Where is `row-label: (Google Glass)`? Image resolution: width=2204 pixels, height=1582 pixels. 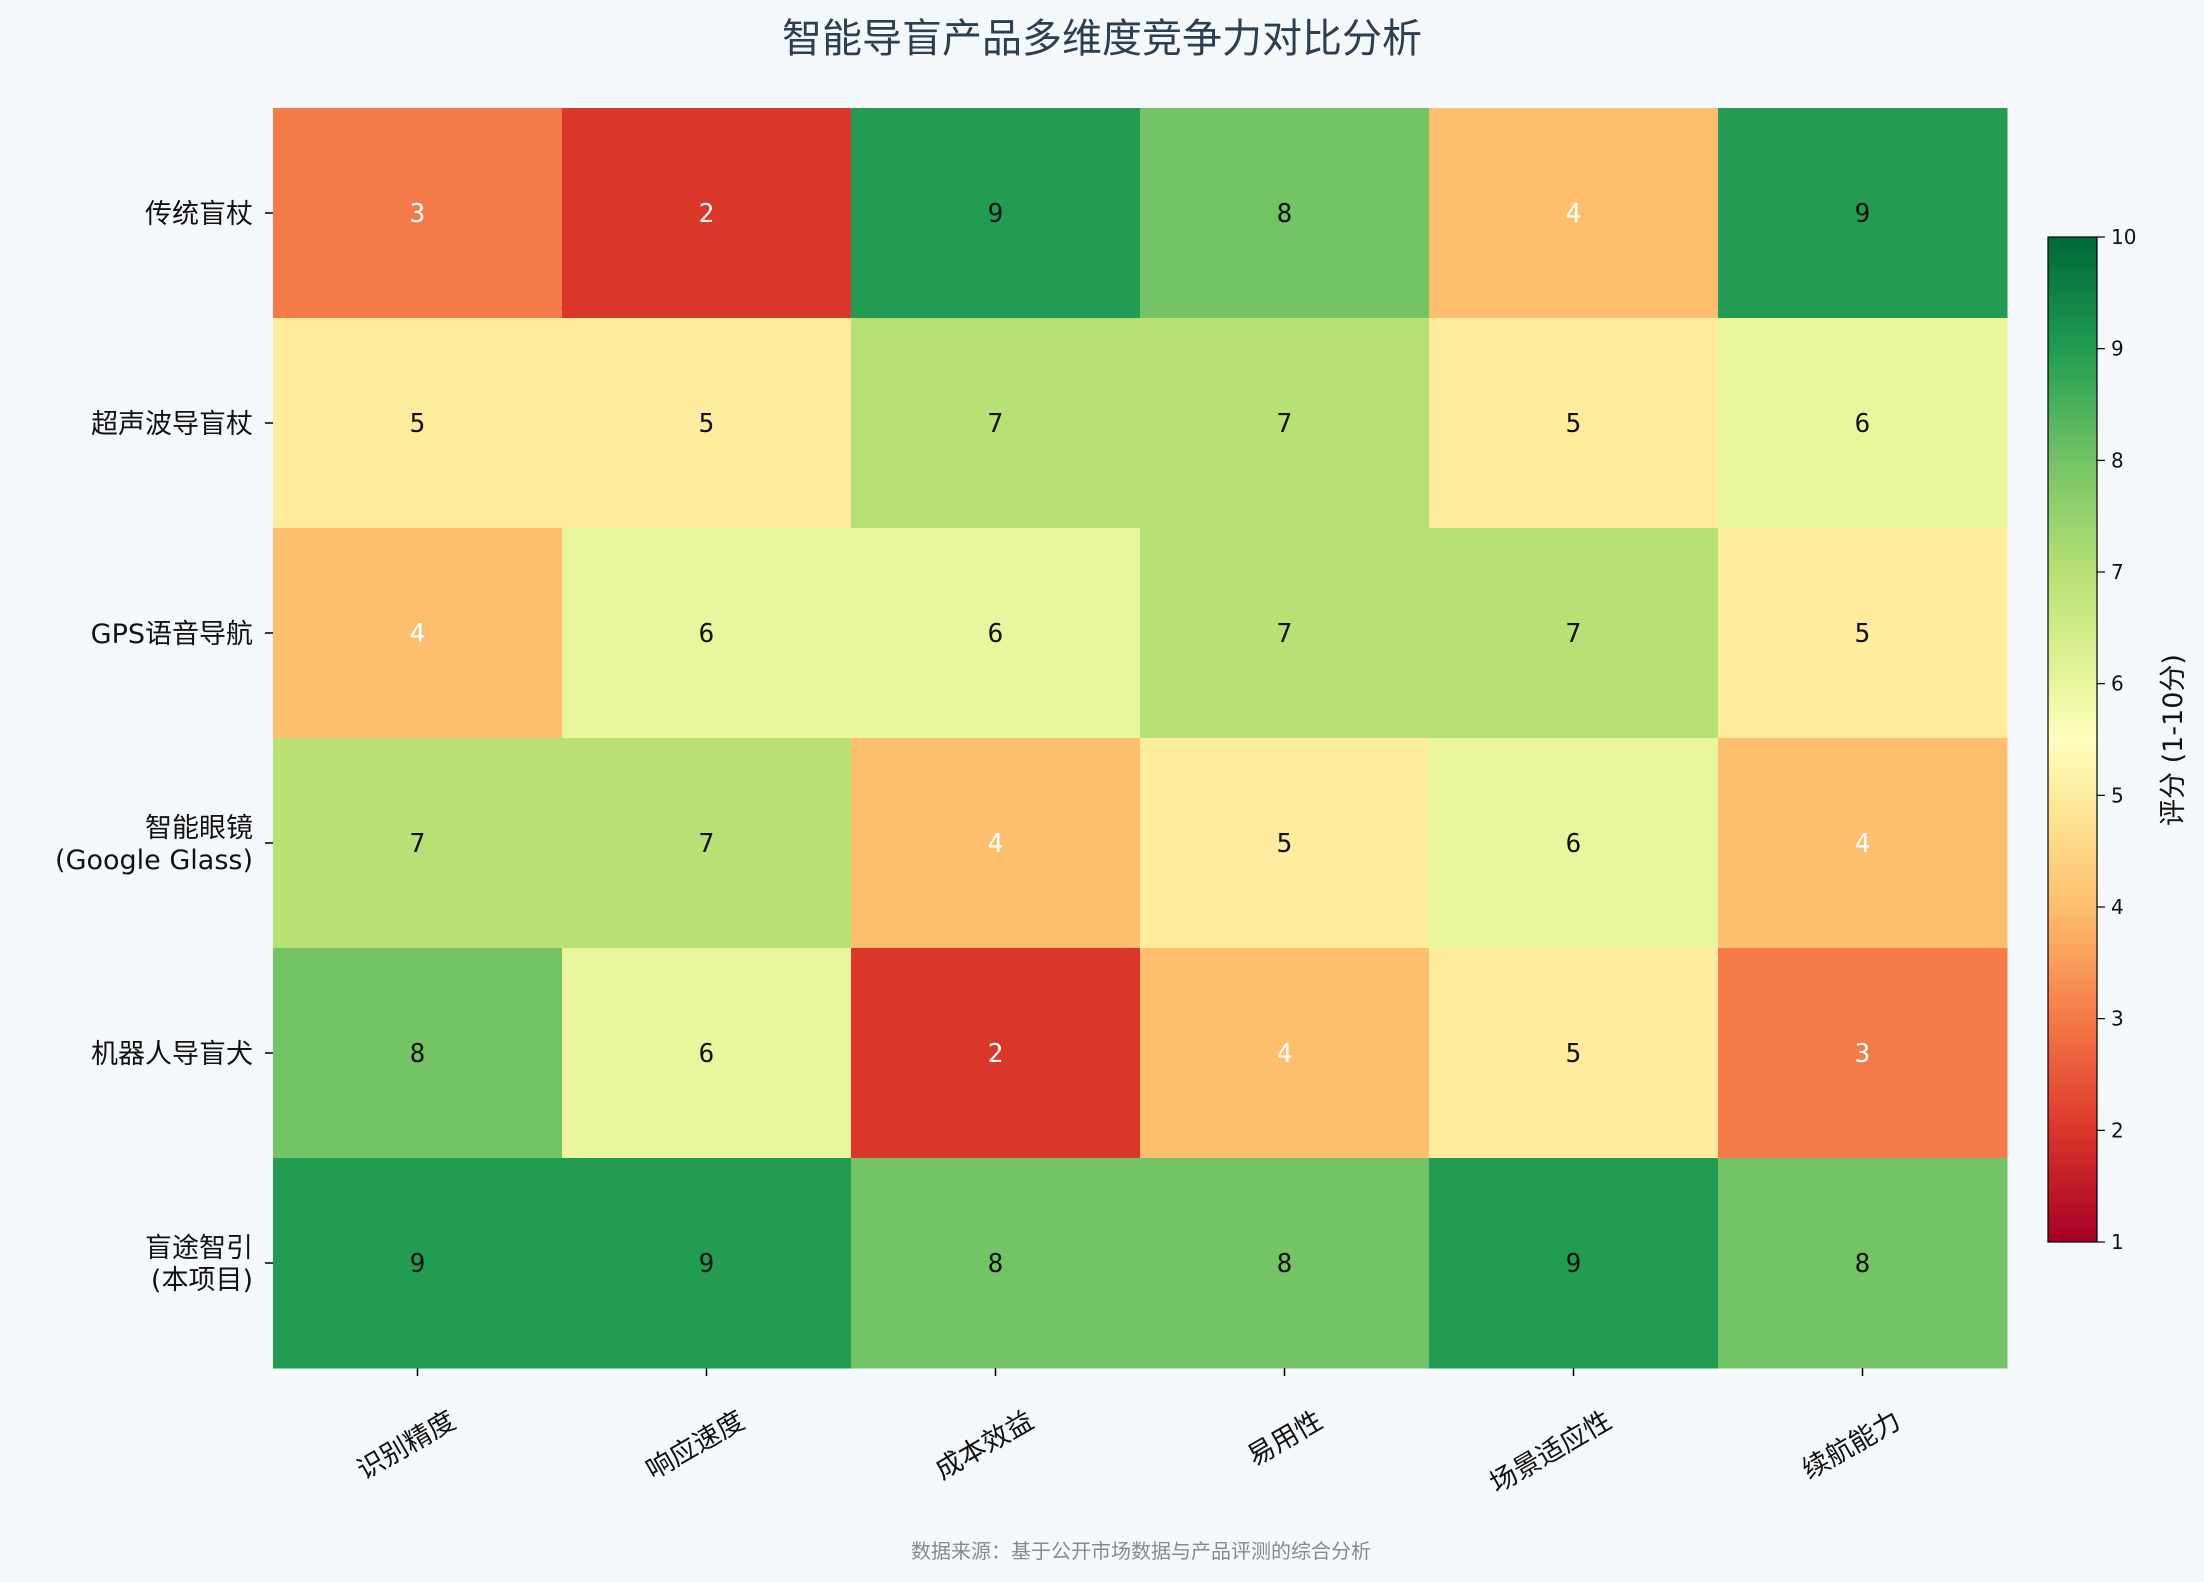
row-label: (Google Glass) is located at coordinates (154, 860).